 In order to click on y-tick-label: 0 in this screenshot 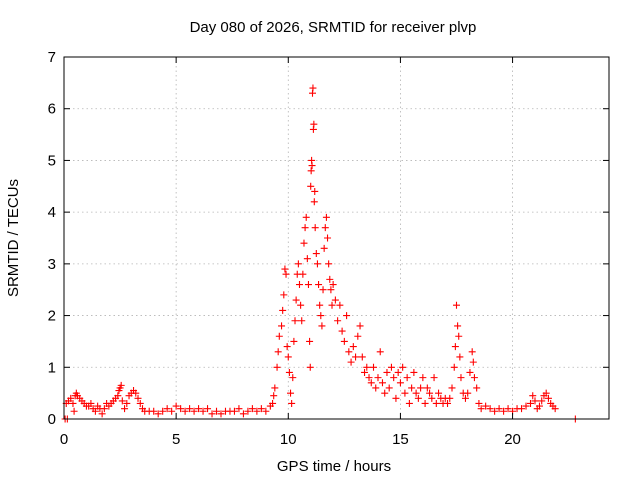, I will do `click(52, 419)`.